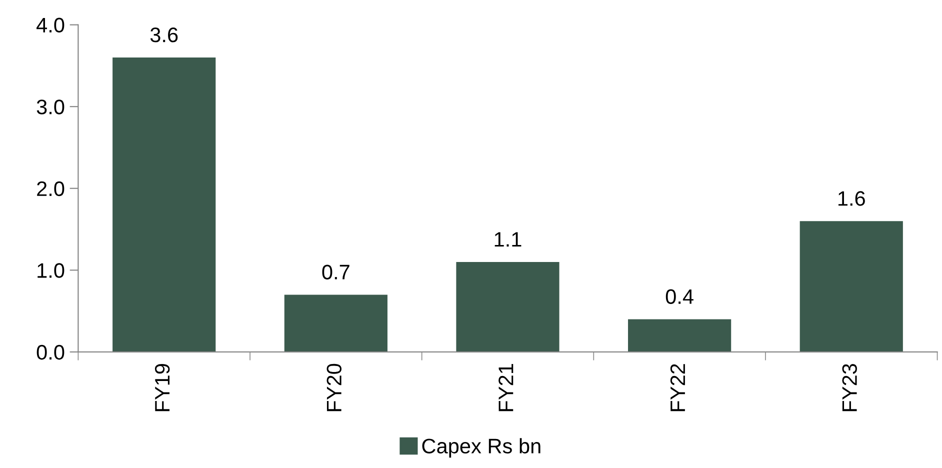  What do you see at coordinates (50, 107) in the screenshot?
I see `y-tick-label: 3.0` at bounding box center [50, 107].